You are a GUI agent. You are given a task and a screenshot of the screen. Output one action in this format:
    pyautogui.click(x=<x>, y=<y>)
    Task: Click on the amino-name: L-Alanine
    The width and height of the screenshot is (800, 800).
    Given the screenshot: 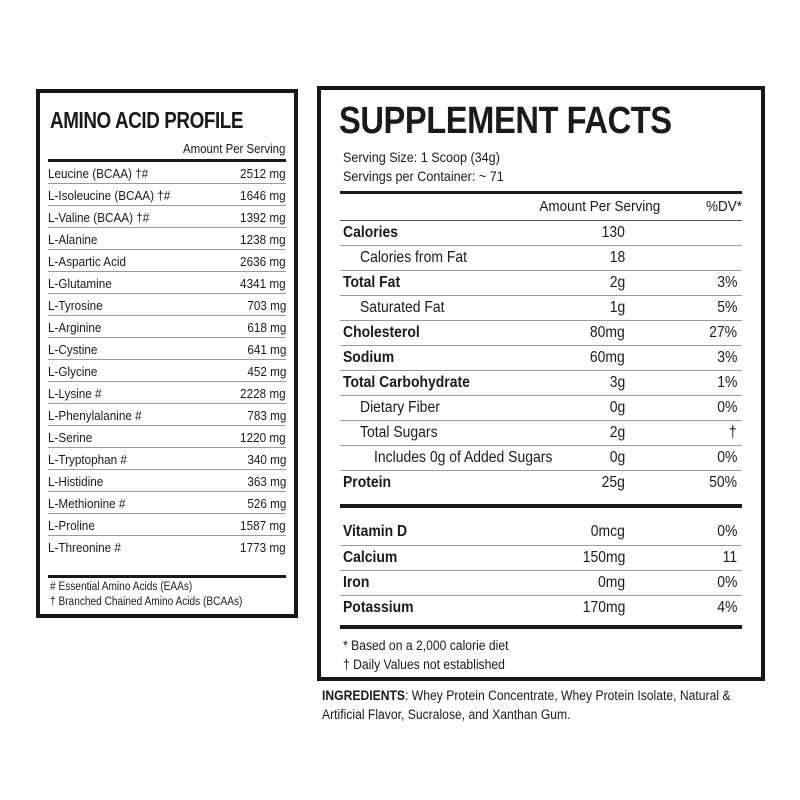 What is the action you would take?
    pyautogui.click(x=73, y=239)
    